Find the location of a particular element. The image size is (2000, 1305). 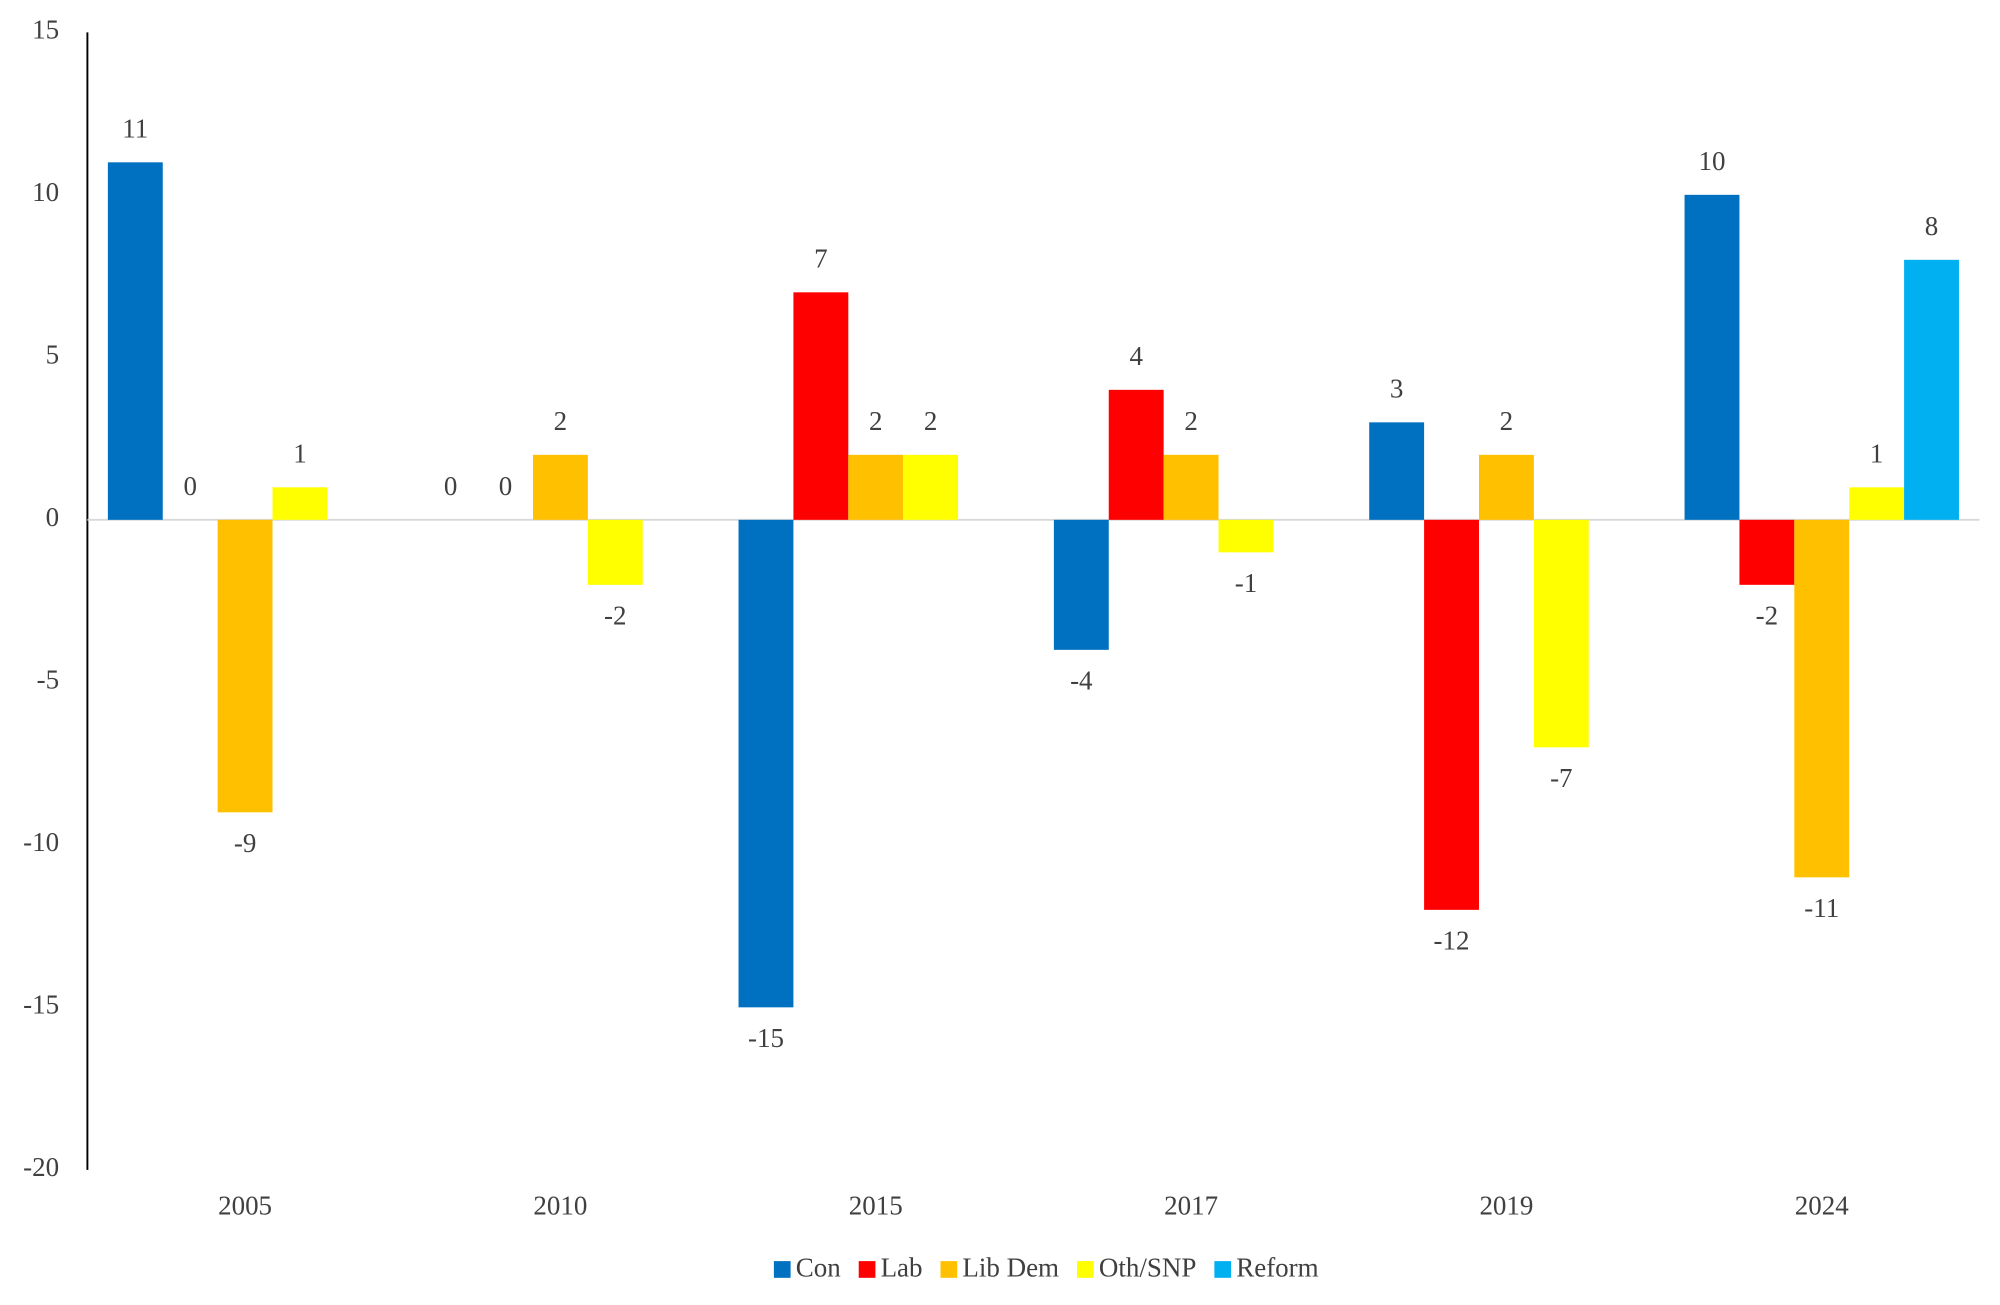

legend-item: Con is located at coordinates (807, 1267).